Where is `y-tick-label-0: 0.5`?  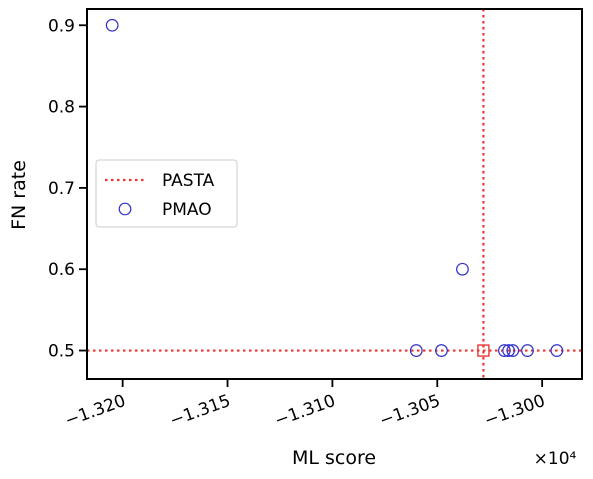
y-tick-label-0: 0.5 is located at coordinates (61, 352).